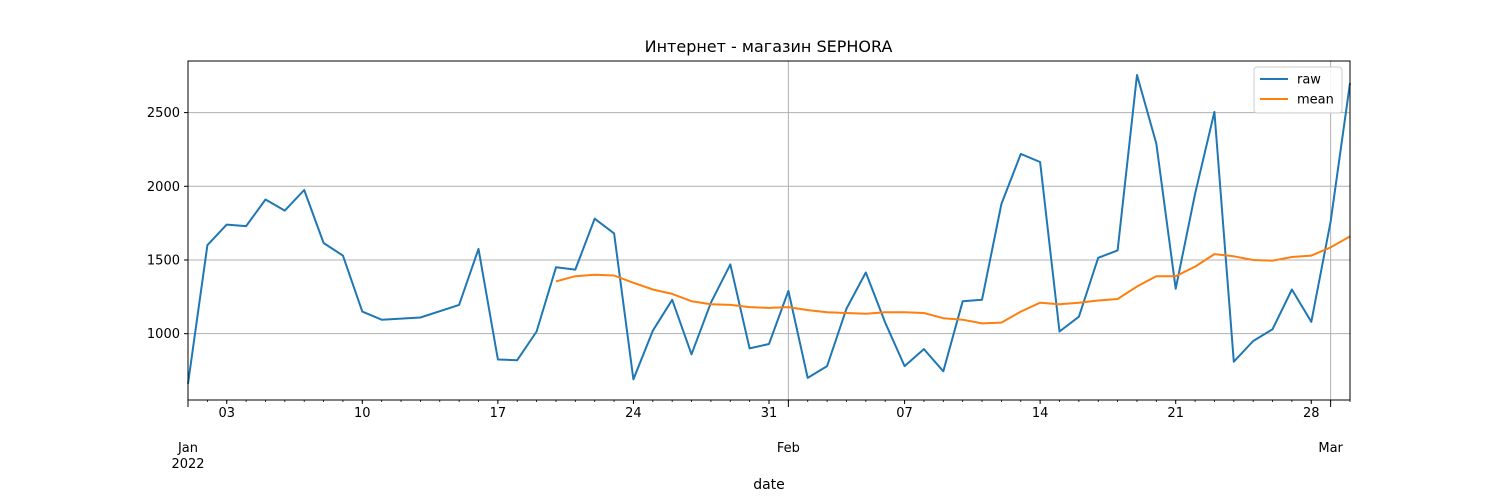 The width and height of the screenshot is (1500, 500). Describe the element at coordinates (1315, 100) in the screenshot. I see `legend-label-mean: mean` at that location.